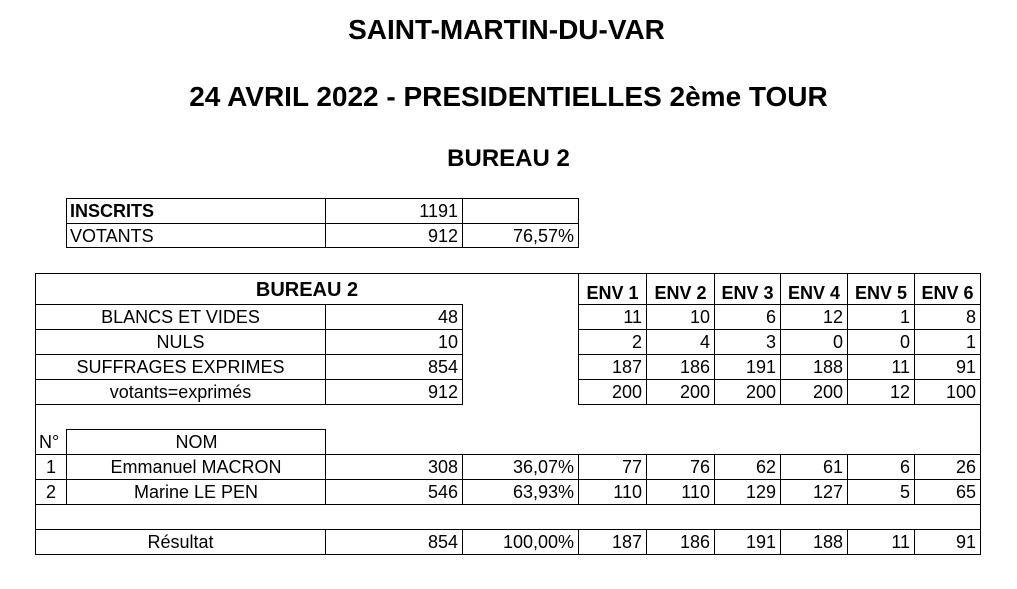 The height and width of the screenshot is (589, 1017). I want to click on stat-env-value: 6, so click(770, 317).